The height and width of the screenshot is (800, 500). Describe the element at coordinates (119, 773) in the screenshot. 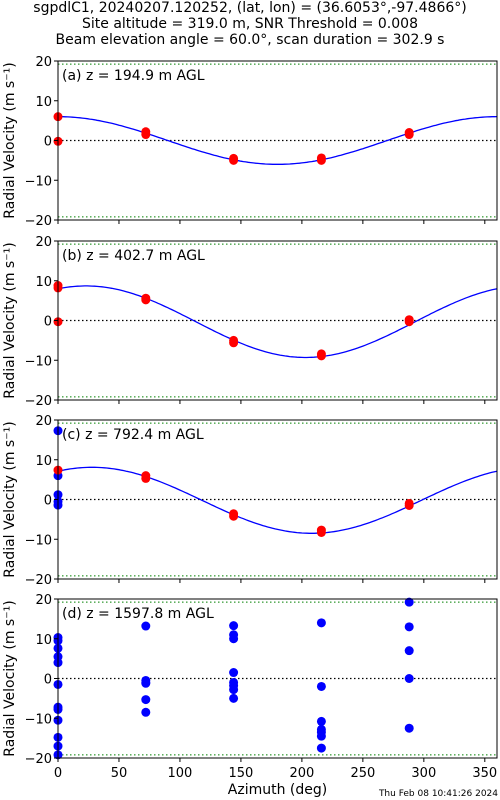

I see `x-tick-label: 50` at that location.